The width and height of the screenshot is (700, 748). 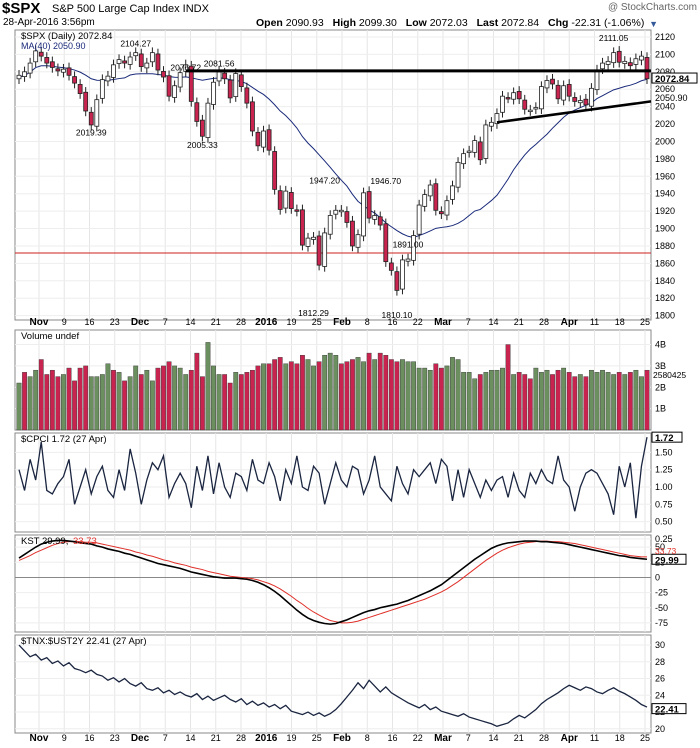 What do you see at coordinates (493, 738) in the screenshot?
I see `x-tick-label: 14` at bounding box center [493, 738].